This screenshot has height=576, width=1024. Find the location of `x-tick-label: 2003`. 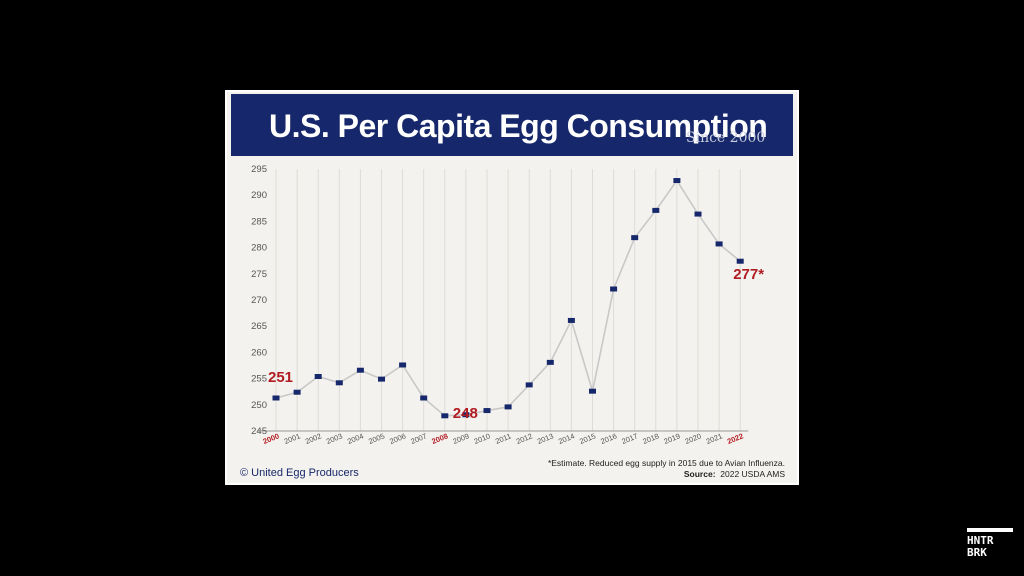

x-tick-label: 2003 is located at coordinates (334, 438).